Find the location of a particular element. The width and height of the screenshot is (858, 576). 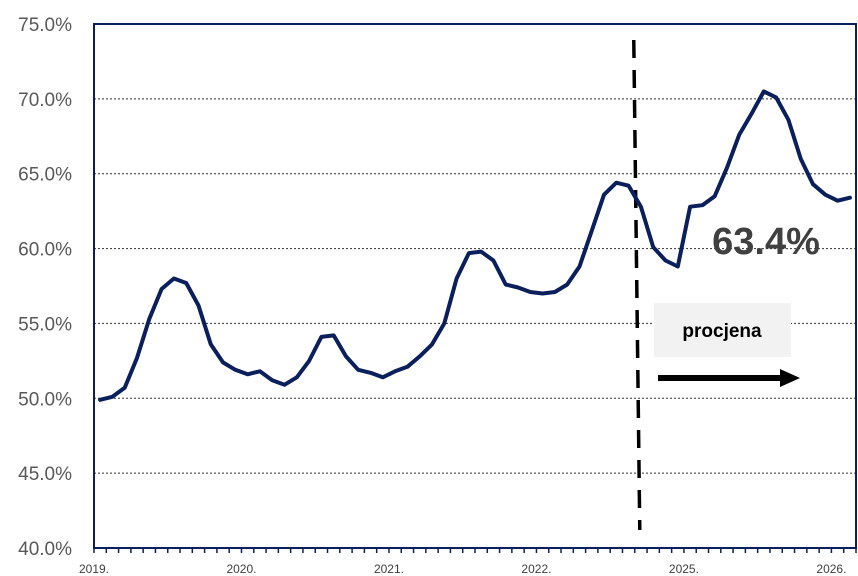

x-axis-ticks is located at coordinates (475, 550).